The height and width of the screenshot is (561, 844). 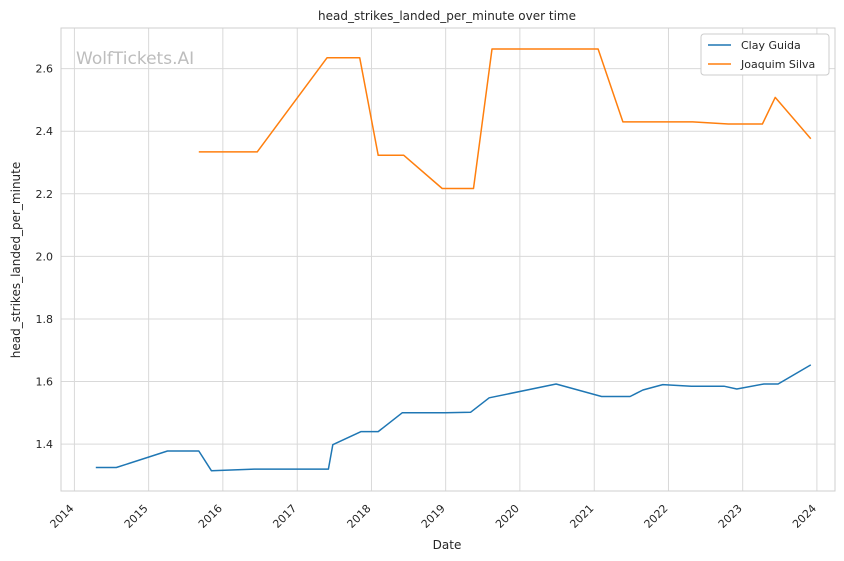 What do you see at coordinates (581, 516) in the screenshot?
I see `x-tick-label: 2021` at bounding box center [581, 516].